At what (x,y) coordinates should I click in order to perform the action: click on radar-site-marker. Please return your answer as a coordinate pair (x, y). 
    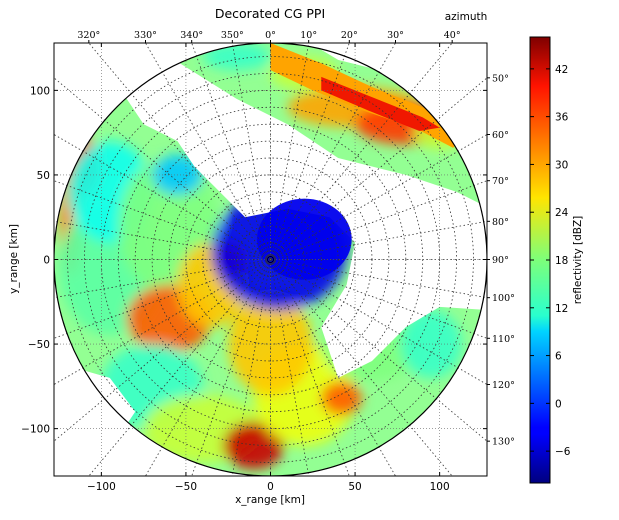
    Looking at the image, I should click on (270, 259).